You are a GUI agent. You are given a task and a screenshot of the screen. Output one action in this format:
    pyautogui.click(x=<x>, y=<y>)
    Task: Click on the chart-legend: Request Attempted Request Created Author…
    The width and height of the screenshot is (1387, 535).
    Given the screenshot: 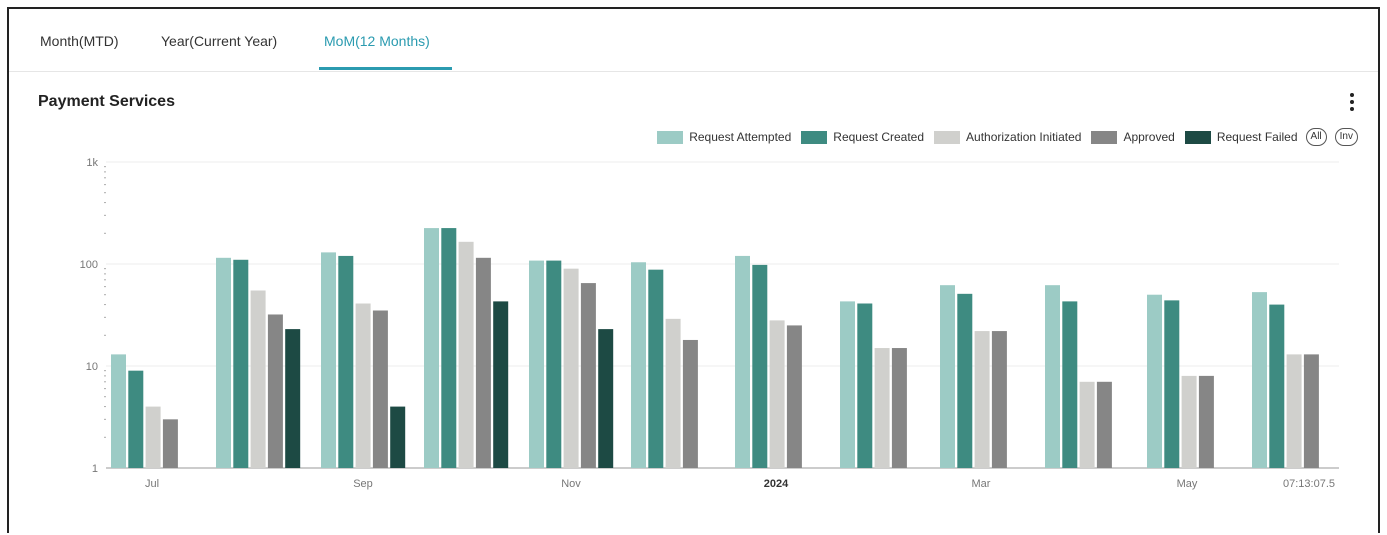 What is the action you would take?
    pyautogui.click(x=1002, y=137)
    